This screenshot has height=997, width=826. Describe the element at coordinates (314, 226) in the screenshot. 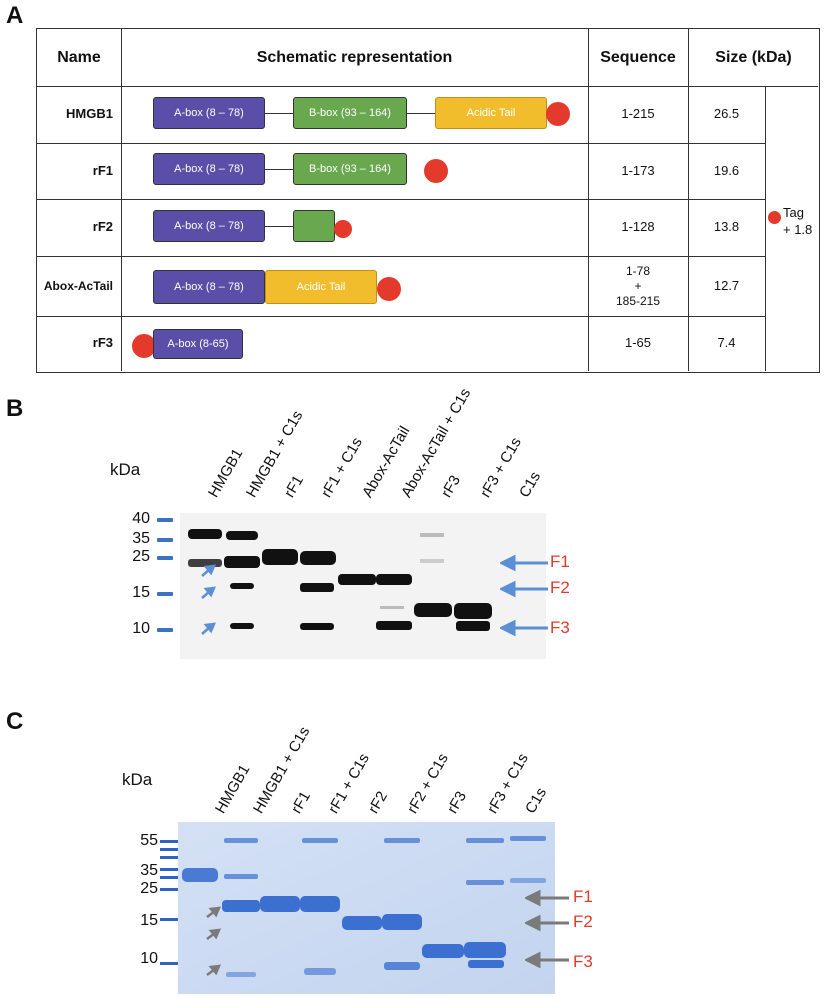

I see `rf2-bbox-partial` at that location.